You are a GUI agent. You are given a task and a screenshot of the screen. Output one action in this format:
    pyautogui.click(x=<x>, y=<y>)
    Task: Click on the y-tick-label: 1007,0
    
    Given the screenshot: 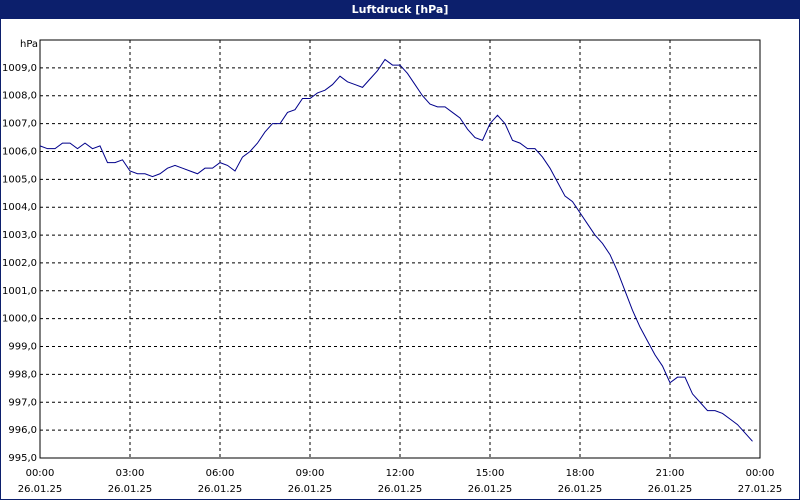 What is the action you would take?
    pyautogui.click(x=19, y=124)
    